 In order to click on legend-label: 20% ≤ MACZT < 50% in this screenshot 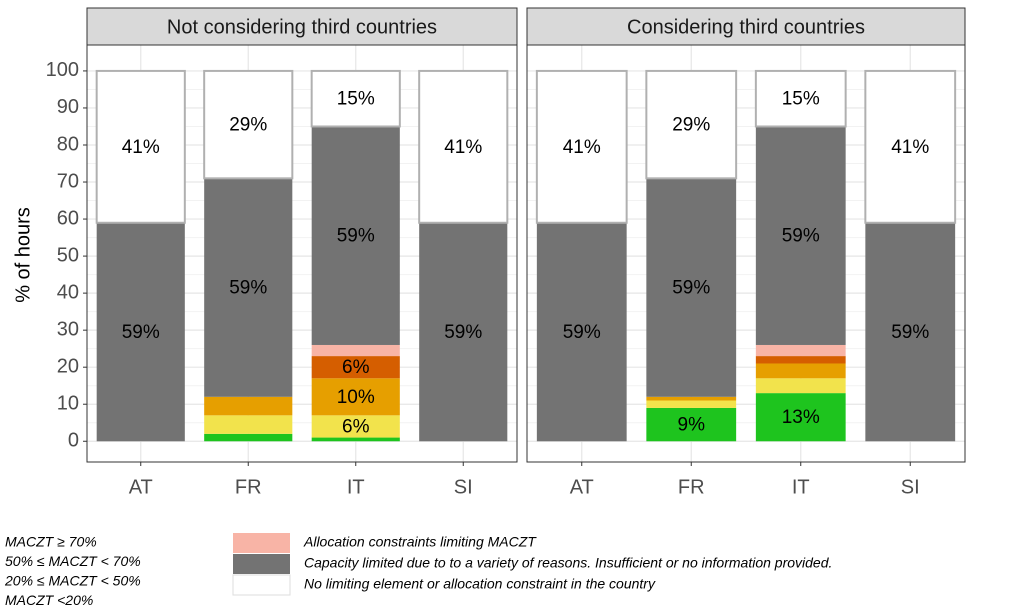, I will do `click(72, 581)`.